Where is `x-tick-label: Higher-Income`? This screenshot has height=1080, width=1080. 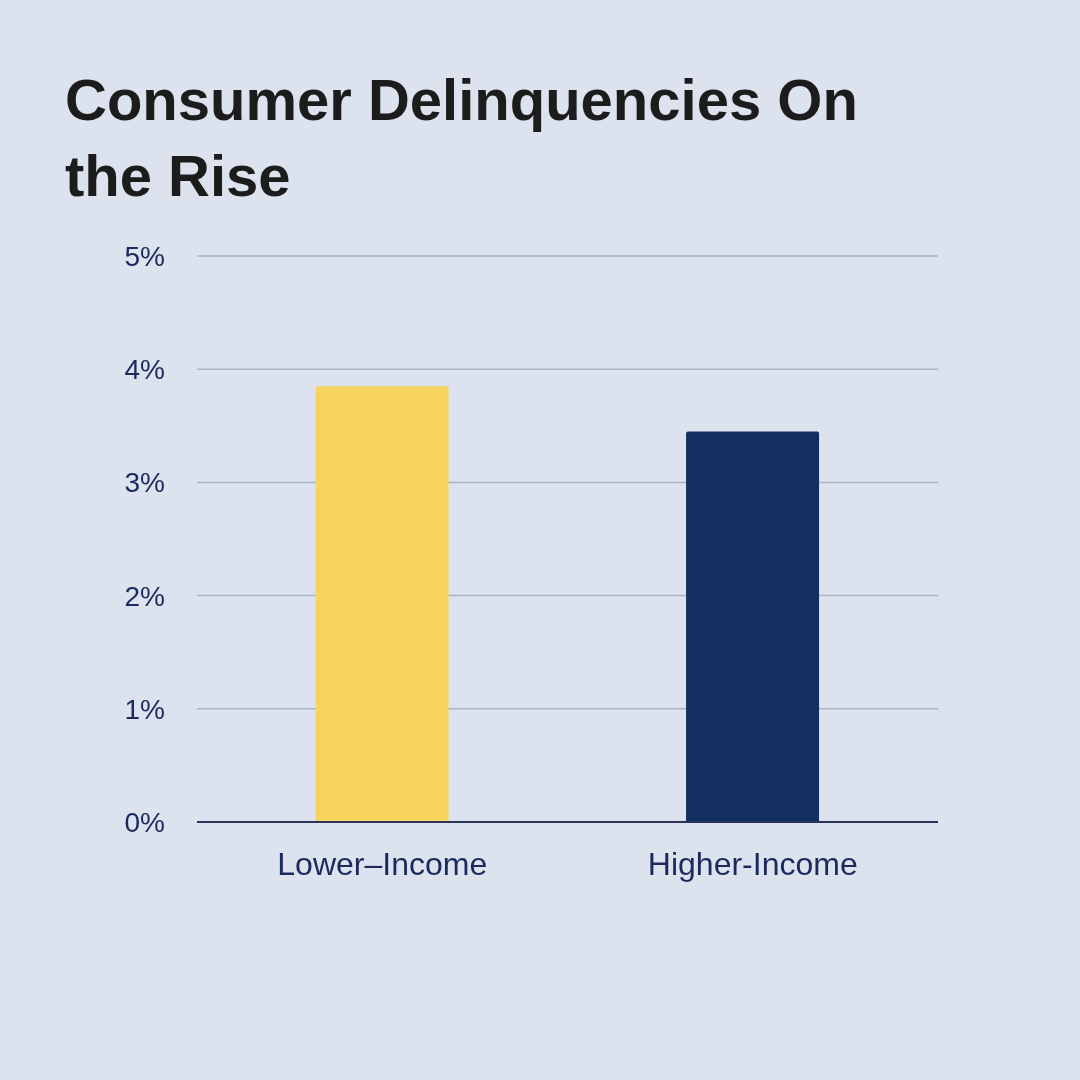
x-tick-label: Higher-Income is located at coordinates (752, 863).